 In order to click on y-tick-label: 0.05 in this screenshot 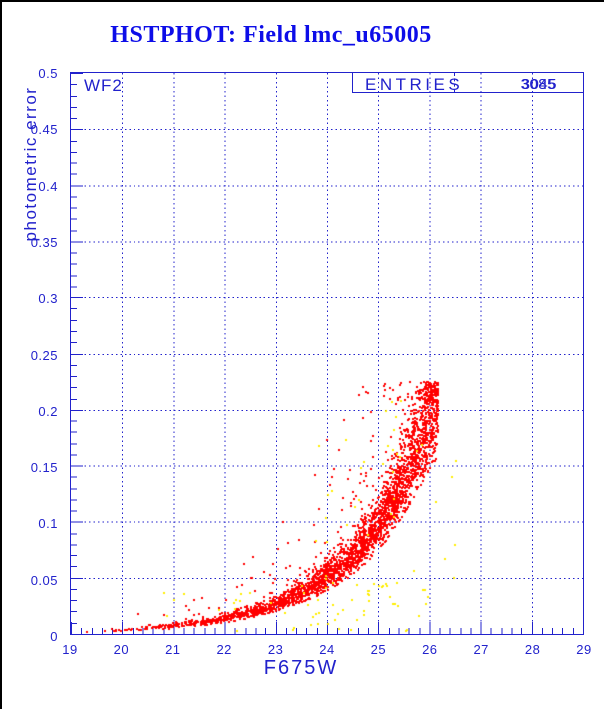, I will do `click(44, 580)`.